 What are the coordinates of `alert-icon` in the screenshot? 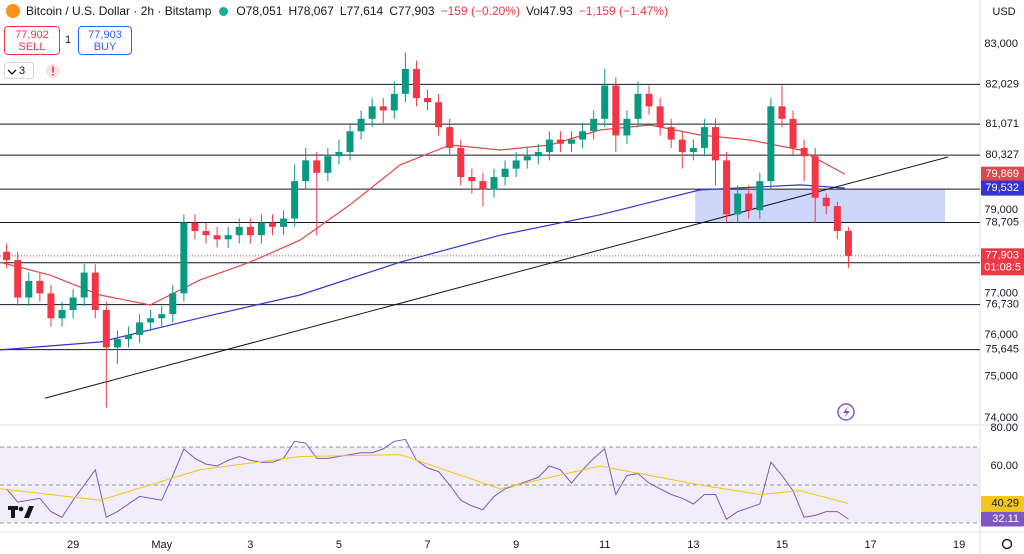 It's located at (53, 71).